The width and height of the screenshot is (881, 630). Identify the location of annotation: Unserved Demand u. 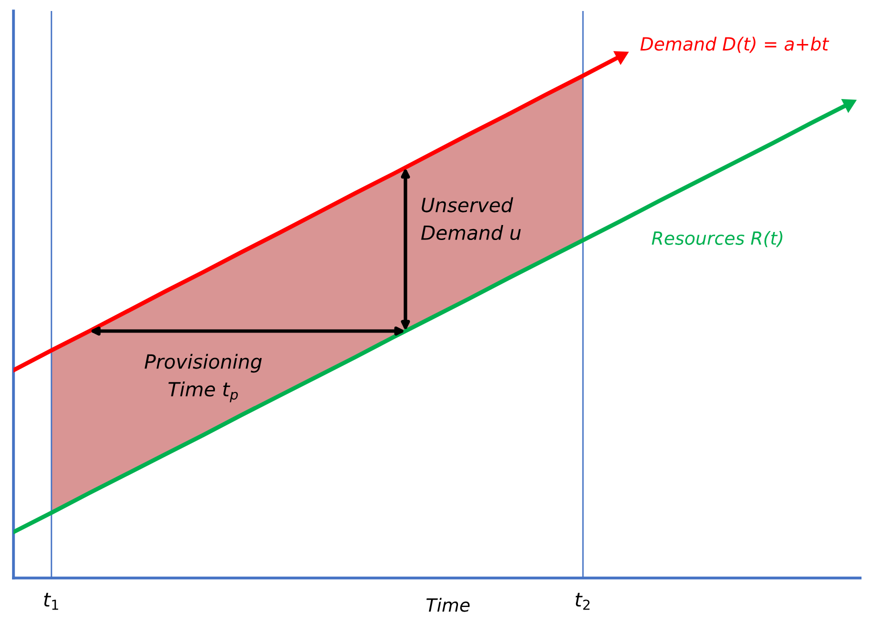
(471, 218).